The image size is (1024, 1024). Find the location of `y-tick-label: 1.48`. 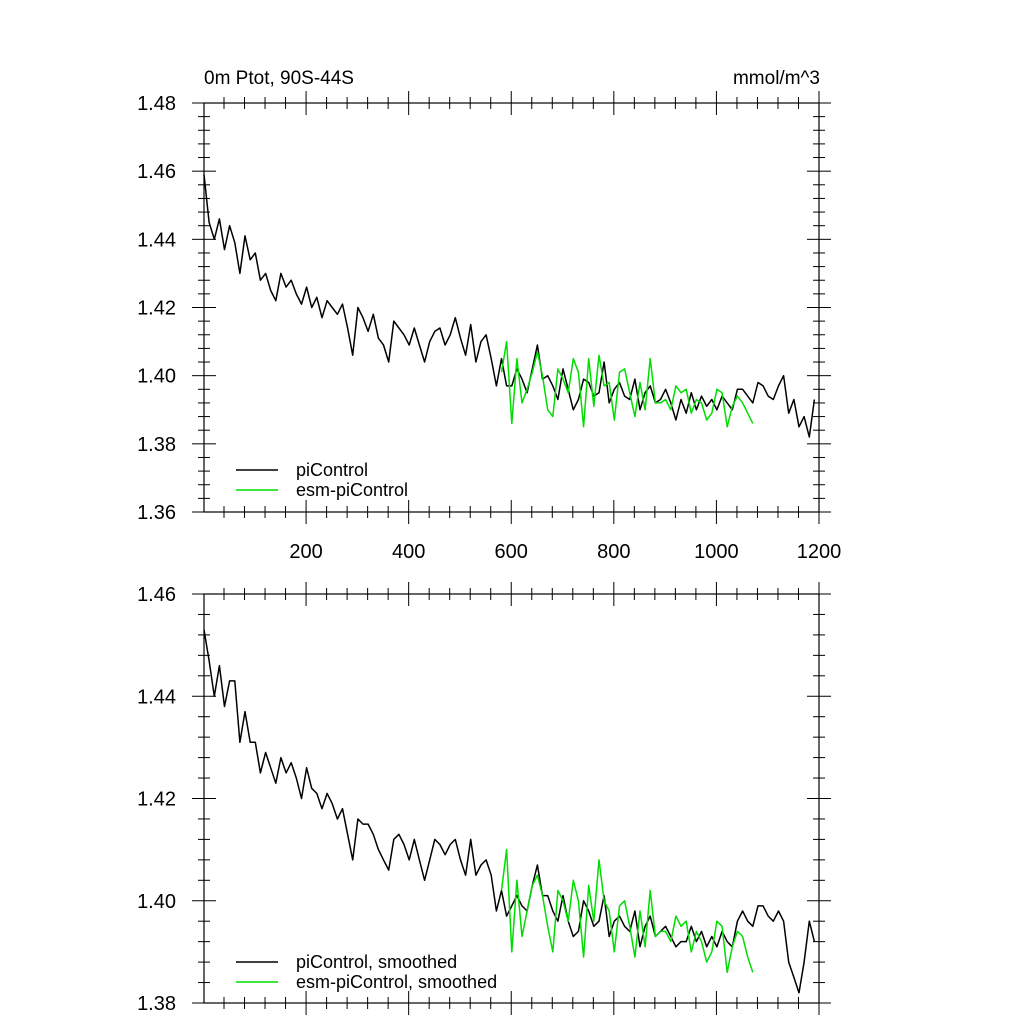

y-tick-label: 1.48 is located at coordinates (156, 104).